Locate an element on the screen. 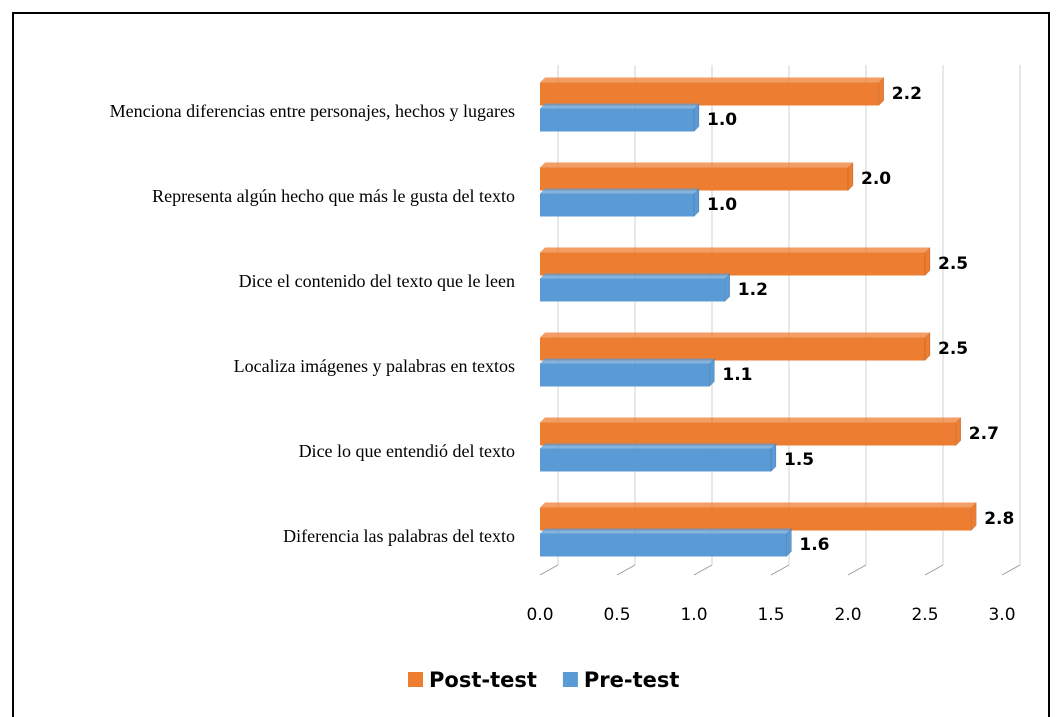 This screenshot has width=1064, height=717. category-label: Dice lo que entendió del texto is located at coordinates (275, 451).